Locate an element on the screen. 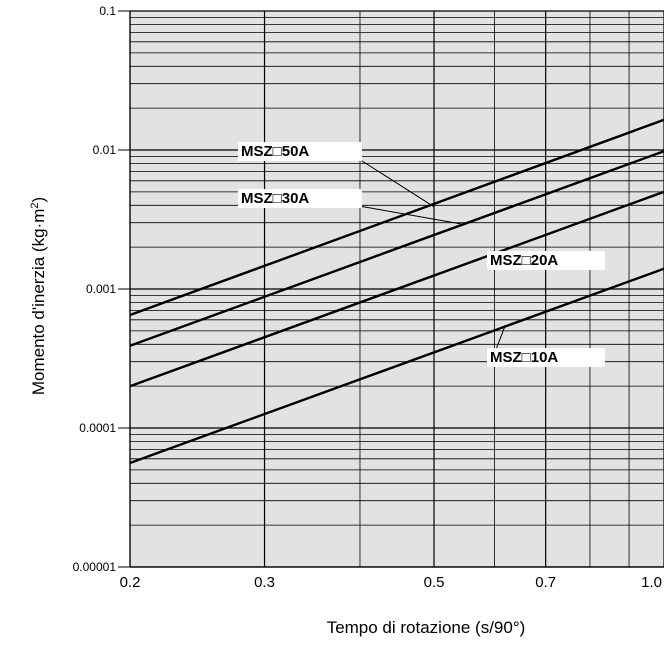 The image size is (664, 646). x-axis-title: Tempo di rotazione (s/90°) is located at coordinates (426, 627).